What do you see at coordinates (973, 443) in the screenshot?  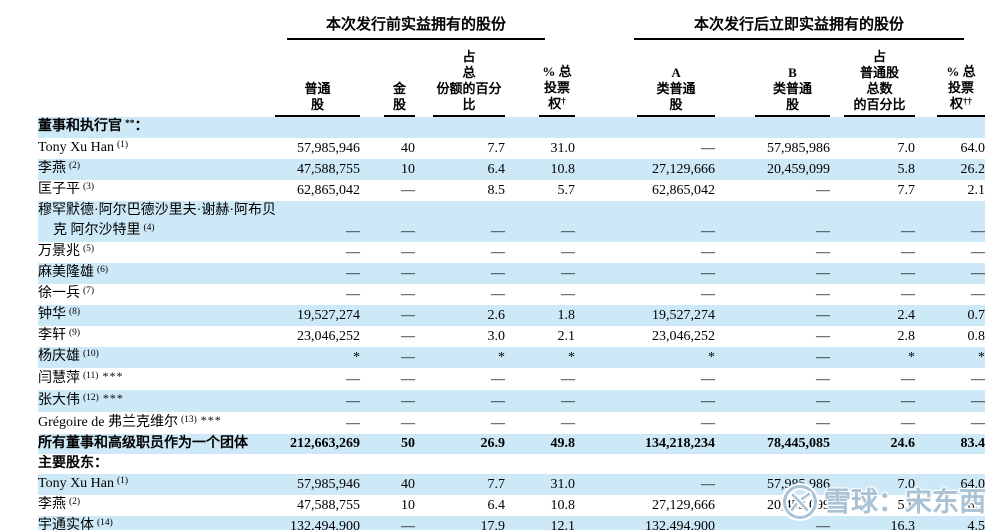 I see `cell-value: 83.4` at bounding box center [973, 443].